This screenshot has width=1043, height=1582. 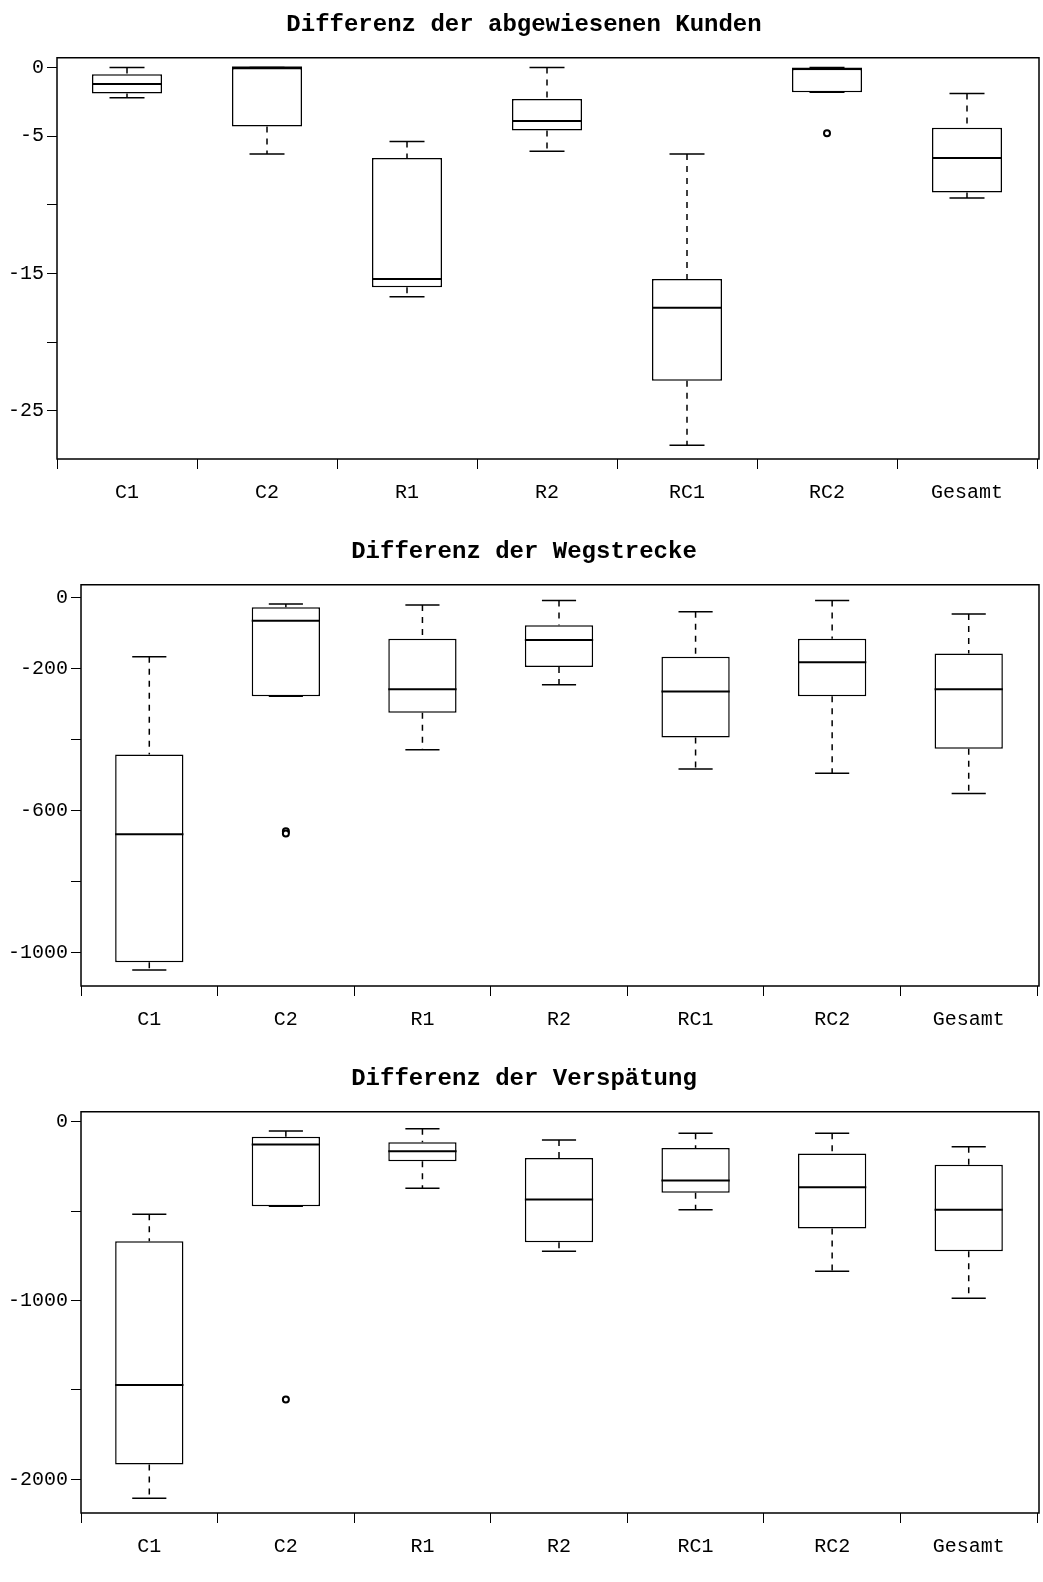 I want to click on chart-title: Differenz der Wegstrecke, so click(x=524, y=552).